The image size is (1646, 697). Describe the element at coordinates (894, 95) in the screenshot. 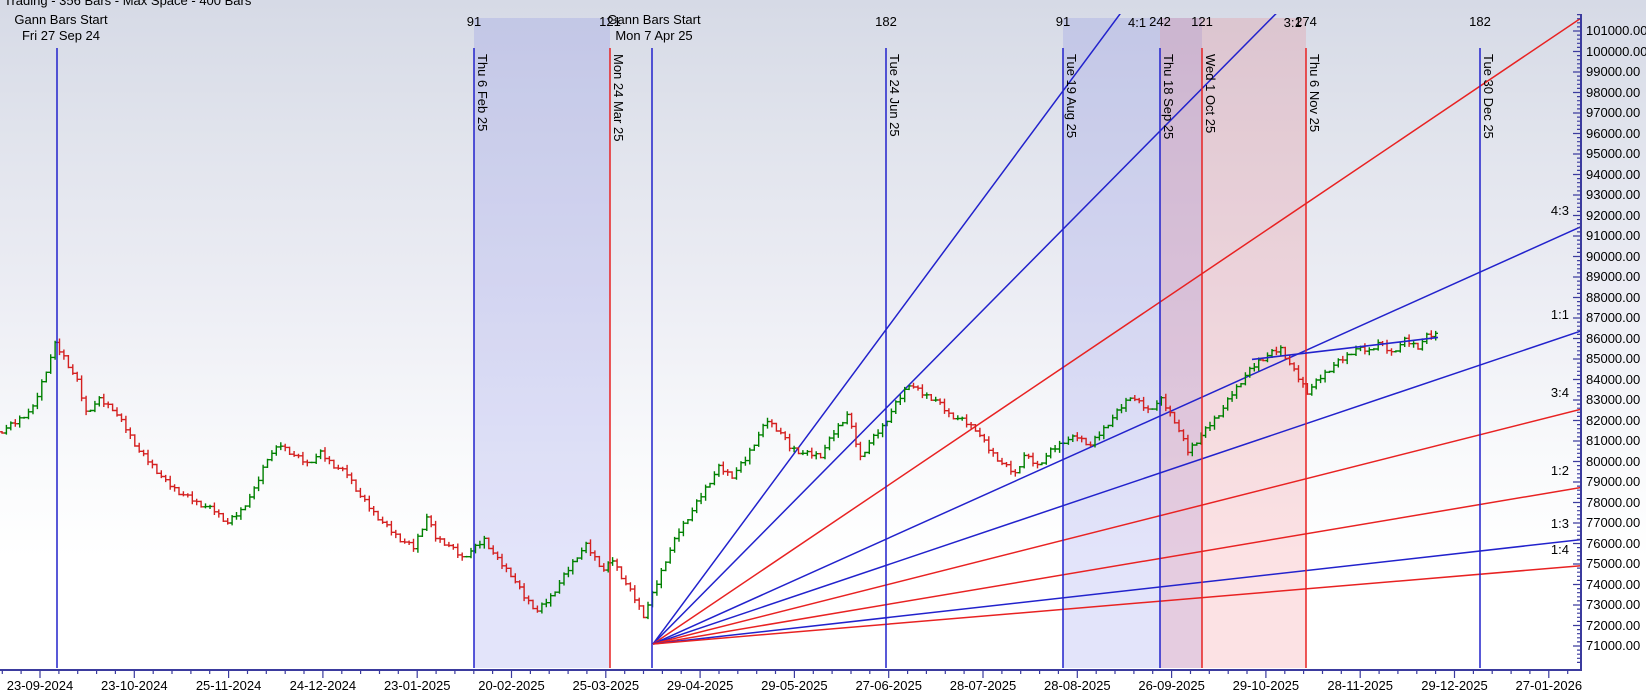

I see `cycle-line-date-label: Tue 24 Jun 25` at that location.